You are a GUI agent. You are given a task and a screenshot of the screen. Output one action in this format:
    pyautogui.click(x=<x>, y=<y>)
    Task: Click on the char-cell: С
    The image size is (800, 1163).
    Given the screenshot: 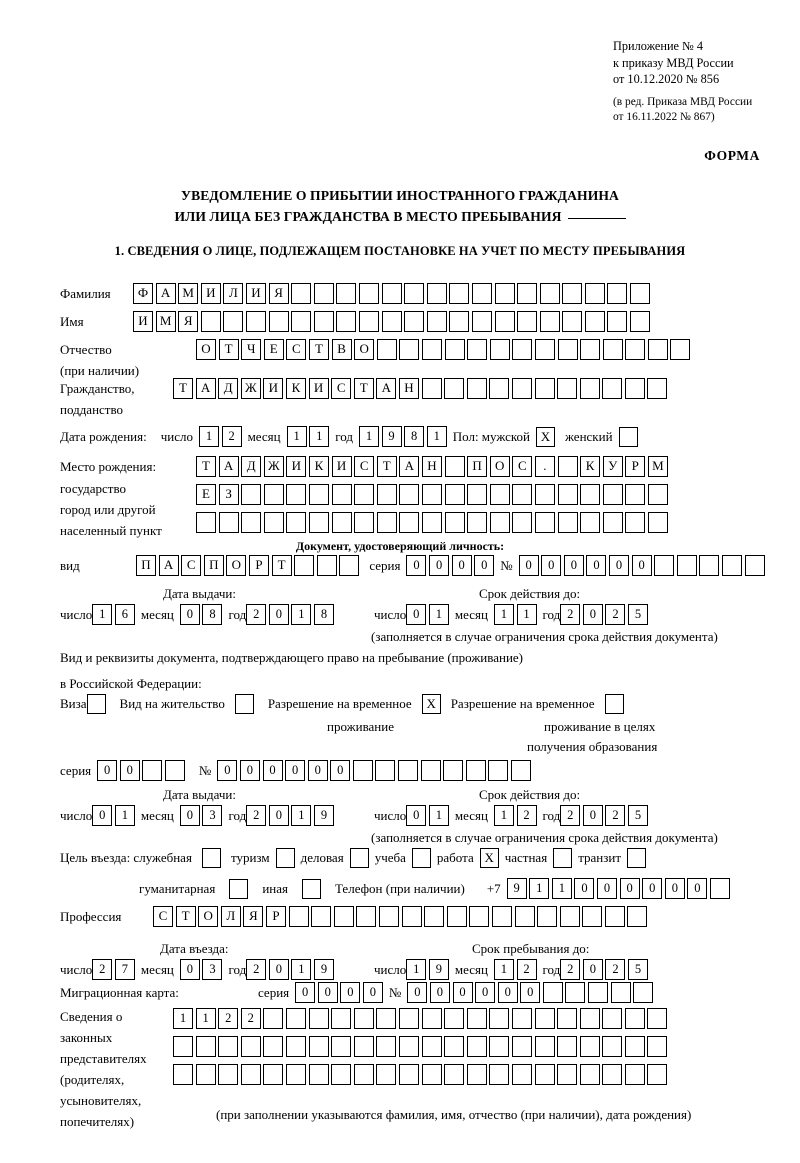 What is the action you would take?
    pyautogui.click(x=341, y=388)
    